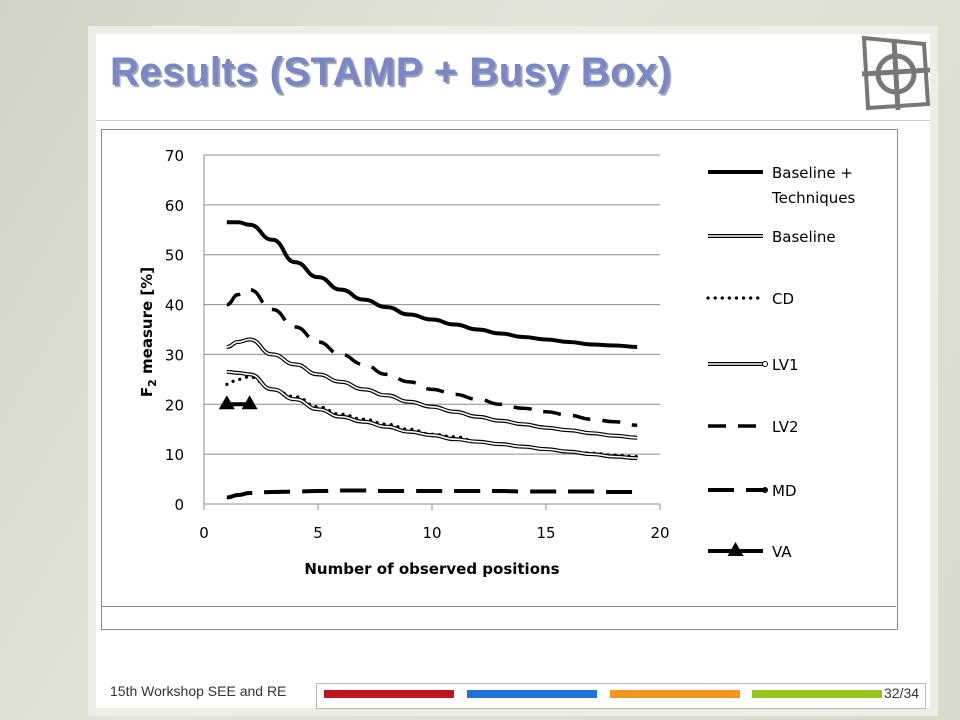 This screenshot has width=960, height=720. Describe the element at coordinates (174, 156) in the screenshot. I see `y-tick-label: 70` at that location.